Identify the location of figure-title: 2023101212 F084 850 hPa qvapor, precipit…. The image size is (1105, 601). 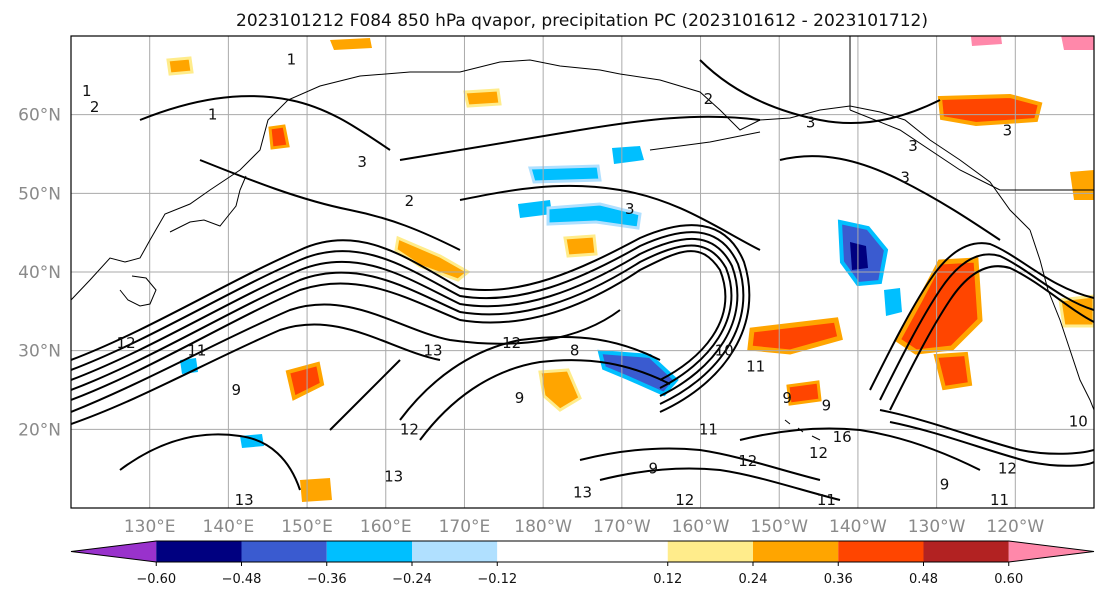
(582, 21).